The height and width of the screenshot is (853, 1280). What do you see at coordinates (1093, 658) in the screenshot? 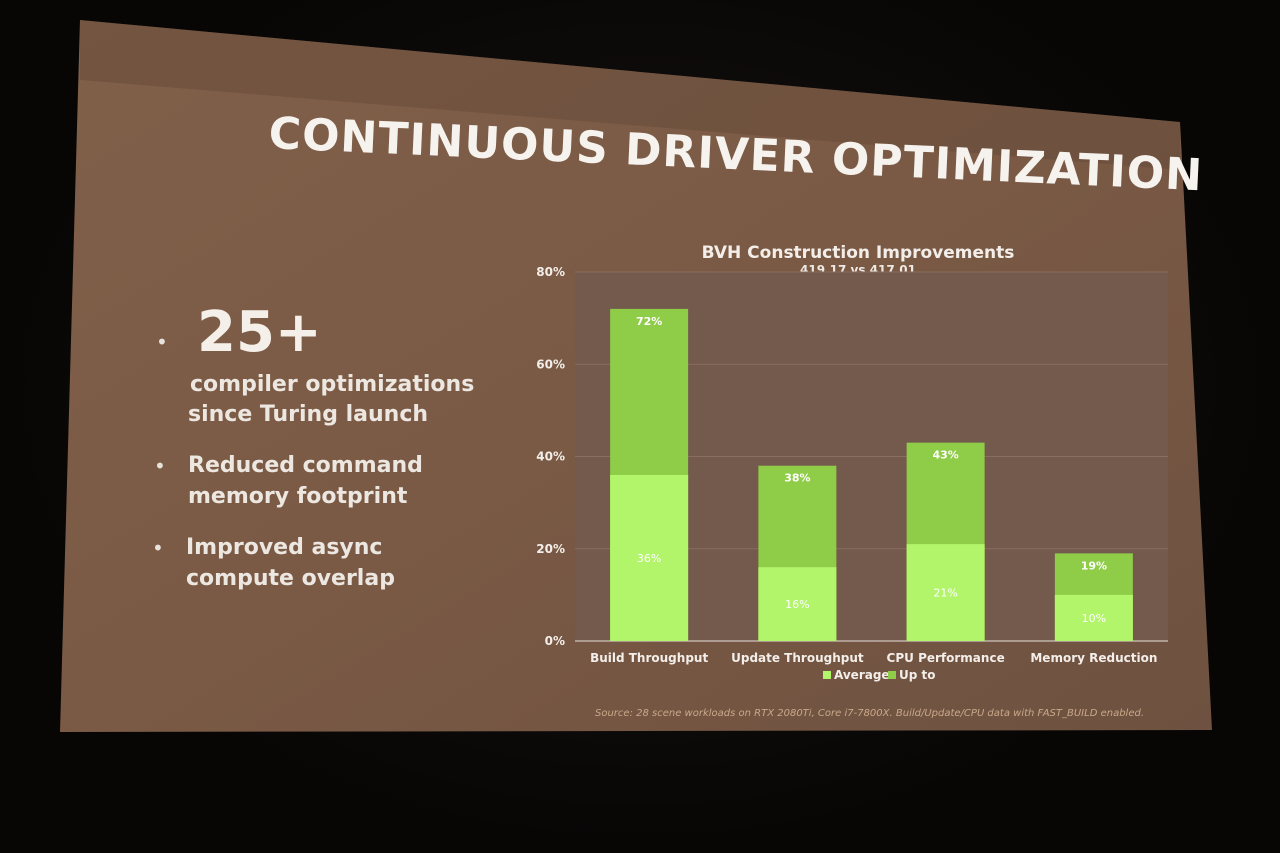
I see `x-category-label: Memory Reduction` at bounding box center [1093, 658].